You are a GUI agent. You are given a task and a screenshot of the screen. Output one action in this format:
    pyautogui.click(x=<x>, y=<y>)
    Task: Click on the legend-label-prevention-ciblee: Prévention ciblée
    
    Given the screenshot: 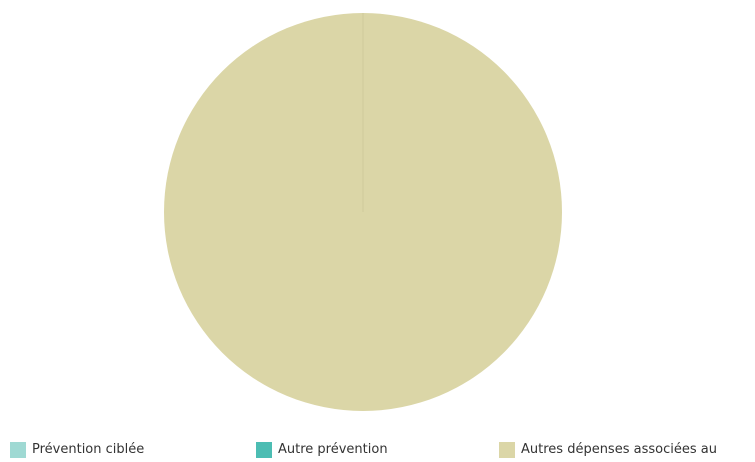 What is the action you would take?
    pyautogui.click(x=88, y=449)
    